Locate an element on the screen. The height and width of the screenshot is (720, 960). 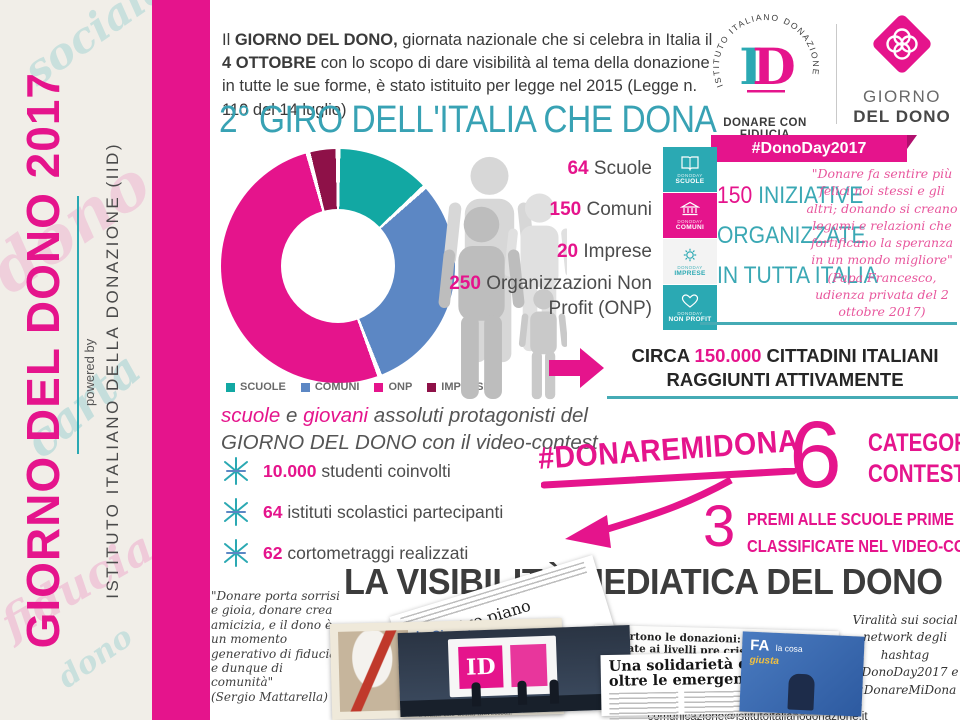
iid-underline is located at coordinates (766, 91).